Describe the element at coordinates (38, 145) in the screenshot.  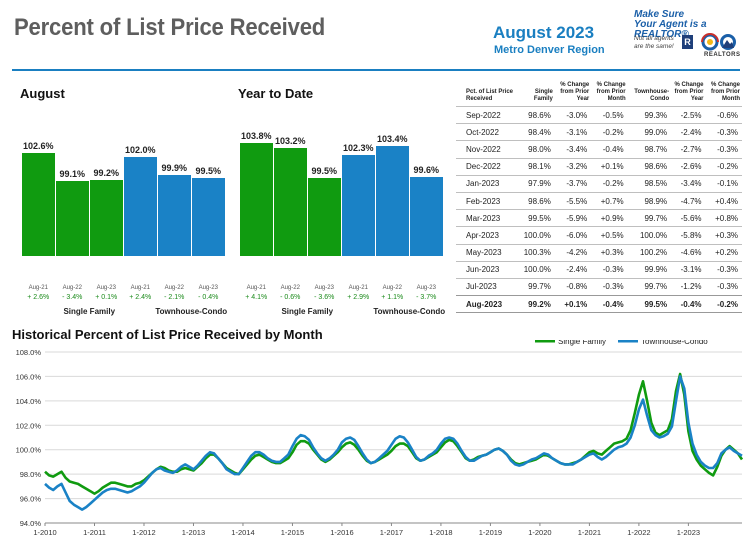
I see `august-bar-value-label: 102.6%` at that location.